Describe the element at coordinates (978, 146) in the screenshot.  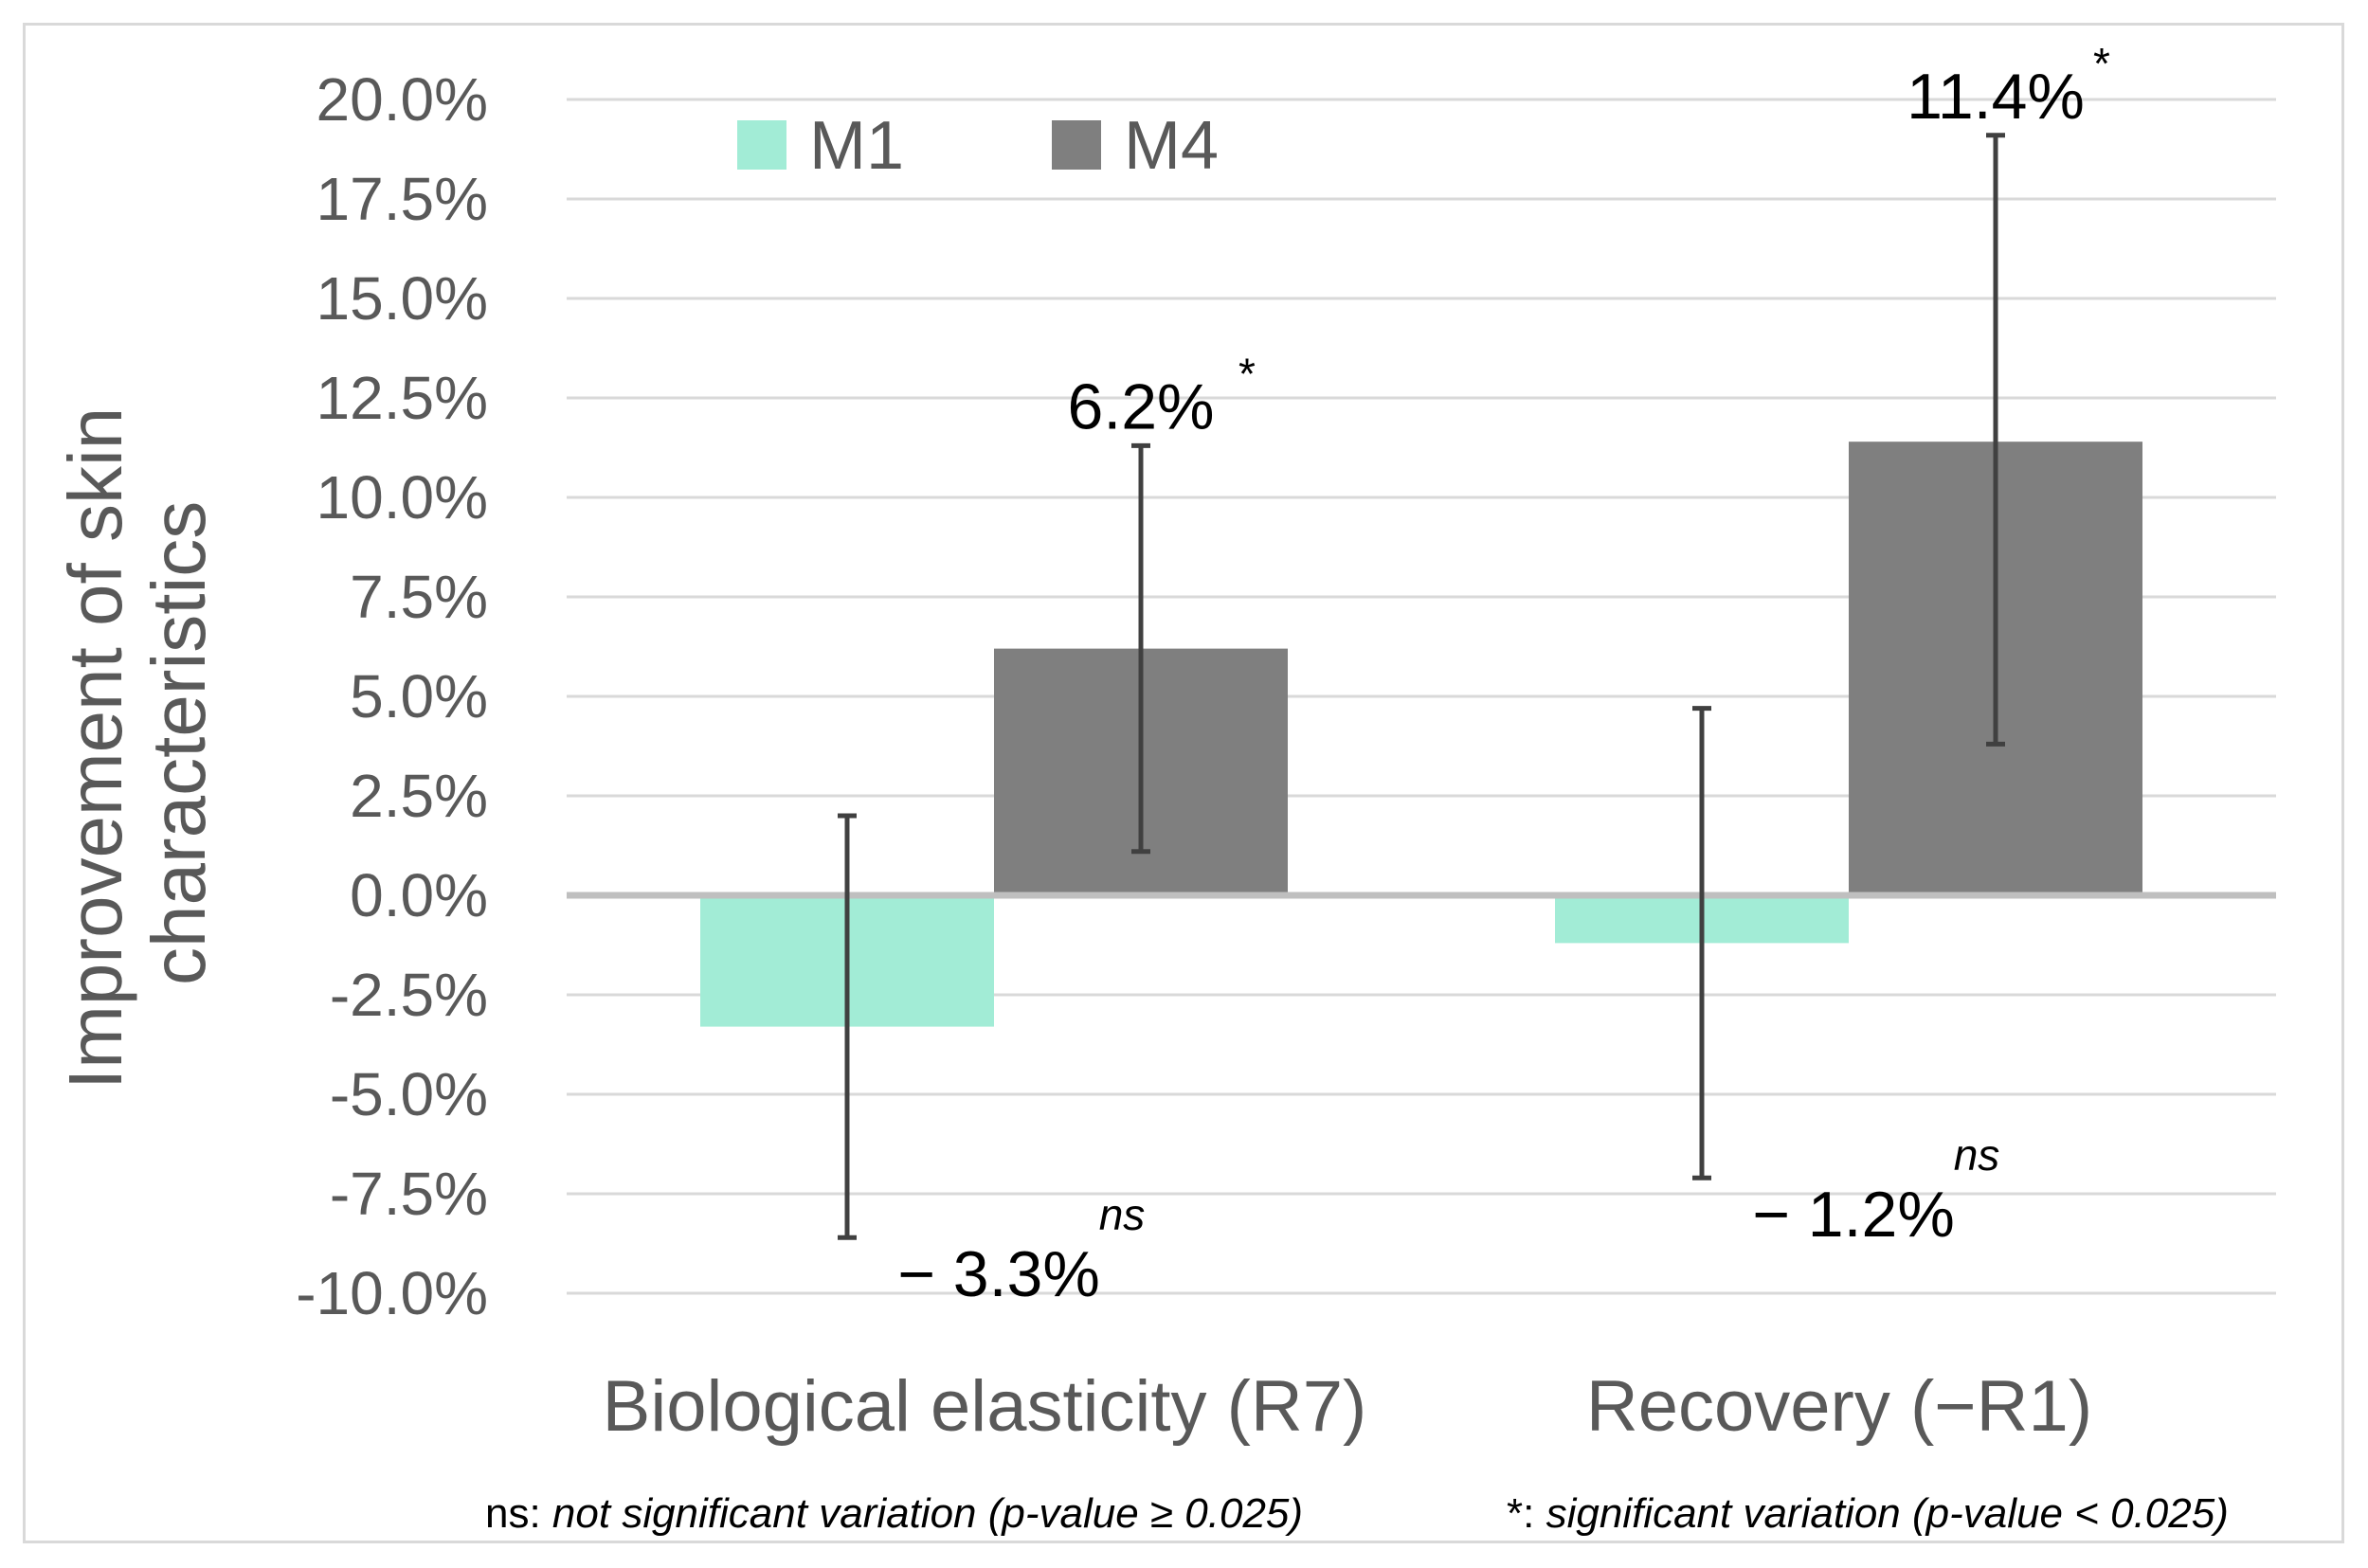
I see `legend: M1 M4` at that location.